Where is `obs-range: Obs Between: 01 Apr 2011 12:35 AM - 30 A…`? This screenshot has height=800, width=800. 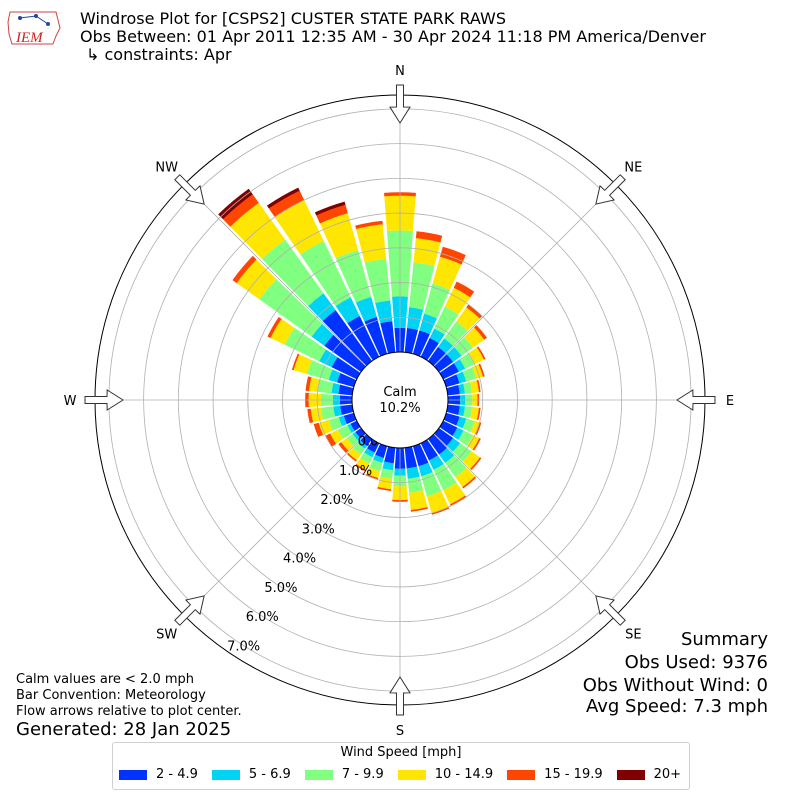
obs-range: Obs Between: 01 Apr 2011 12:35 AM - 30 A… is located at coordinates (393, 36).